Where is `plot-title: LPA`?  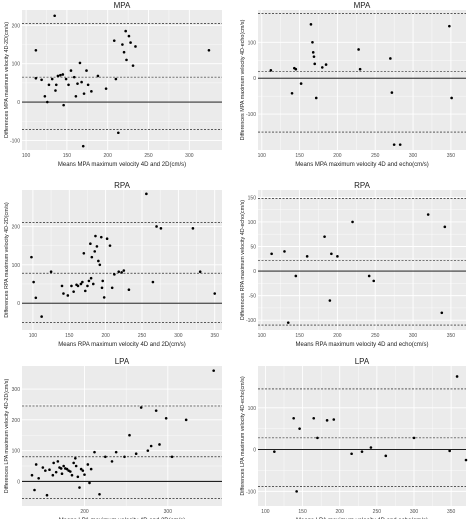 plot-title: LPA is located at coordinates (362, 361).